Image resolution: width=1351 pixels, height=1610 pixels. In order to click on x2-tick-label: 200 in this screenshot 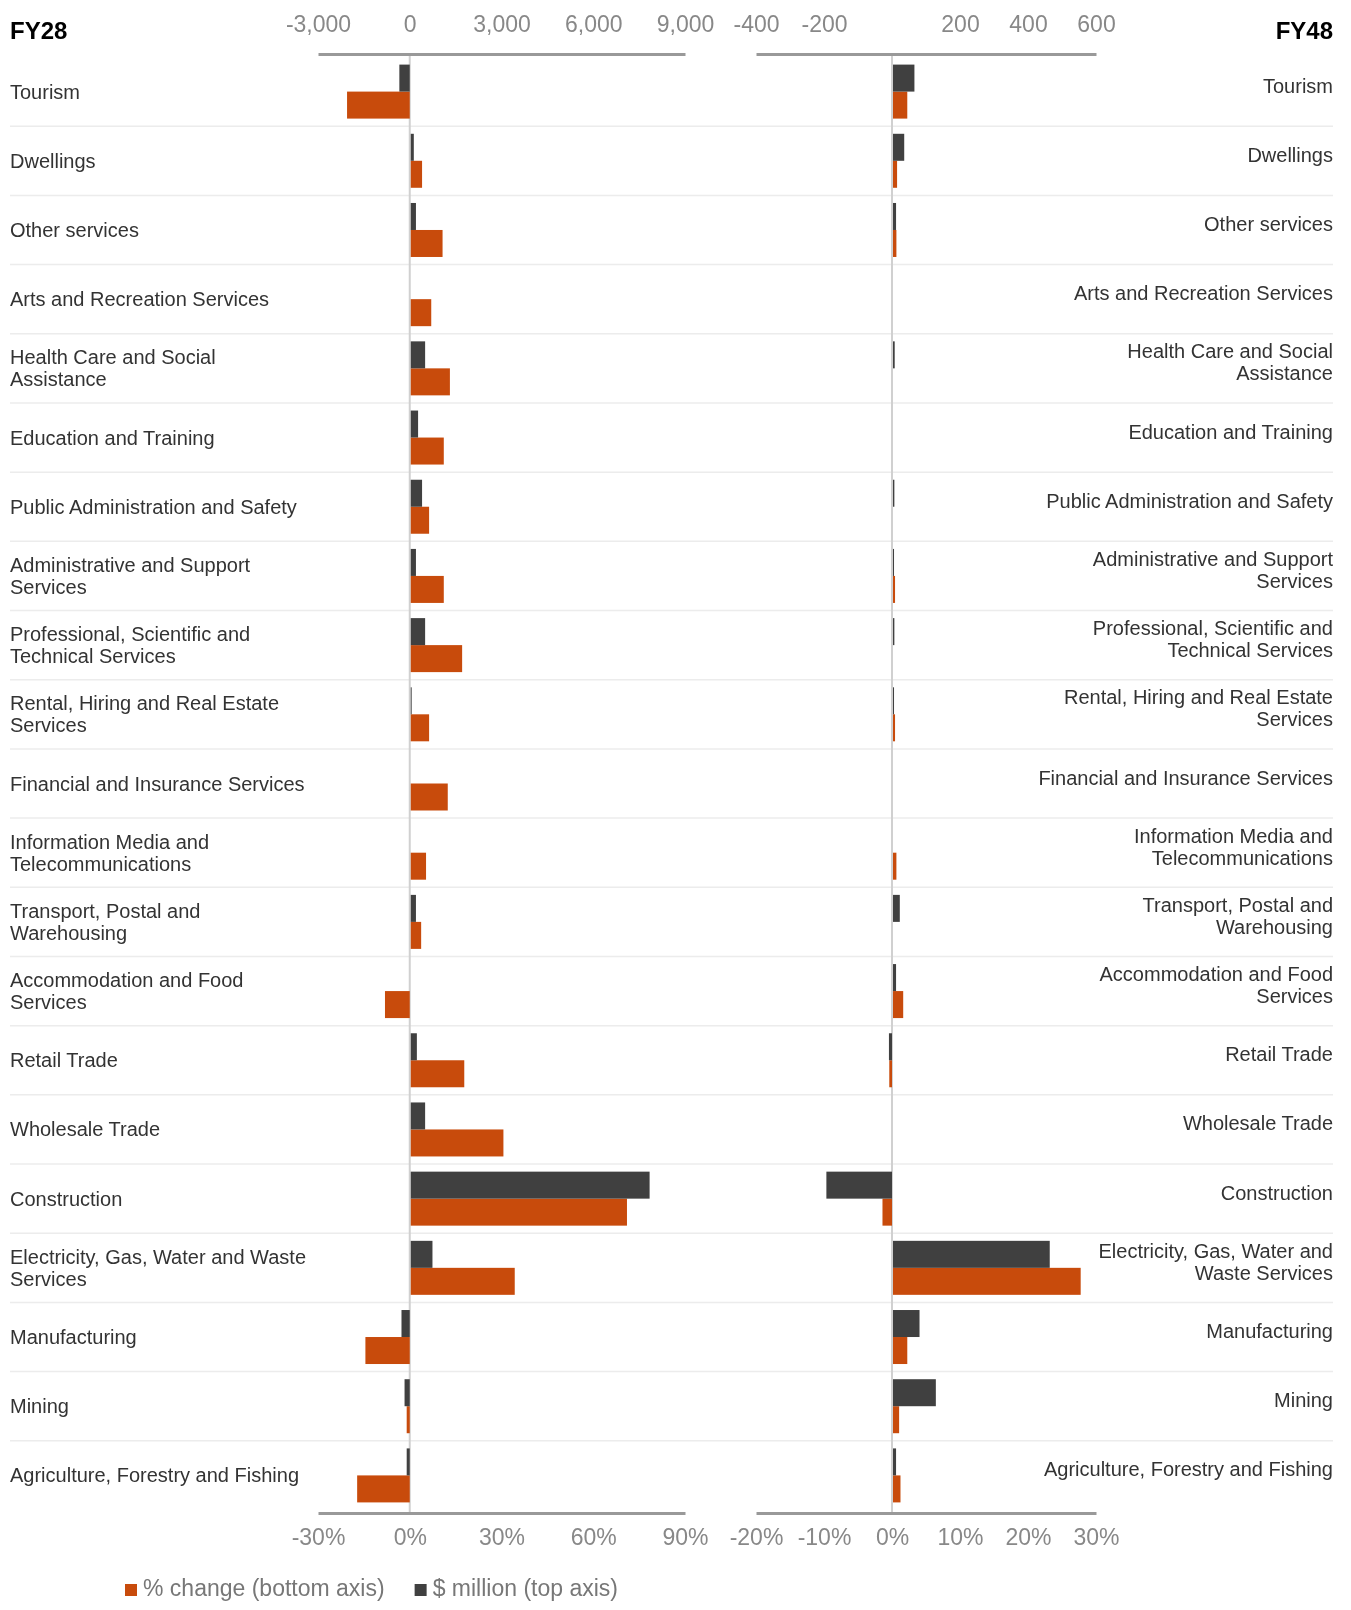, I will do `click(960, 24)`.